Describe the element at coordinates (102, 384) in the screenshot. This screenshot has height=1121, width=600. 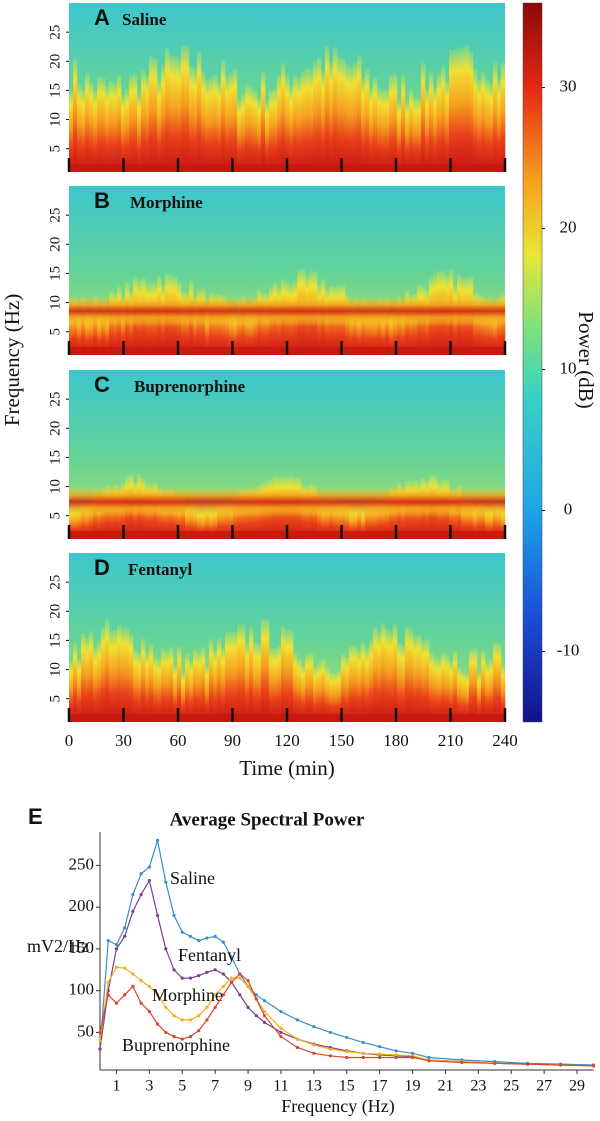
I see `panel-letter: C` at that location.